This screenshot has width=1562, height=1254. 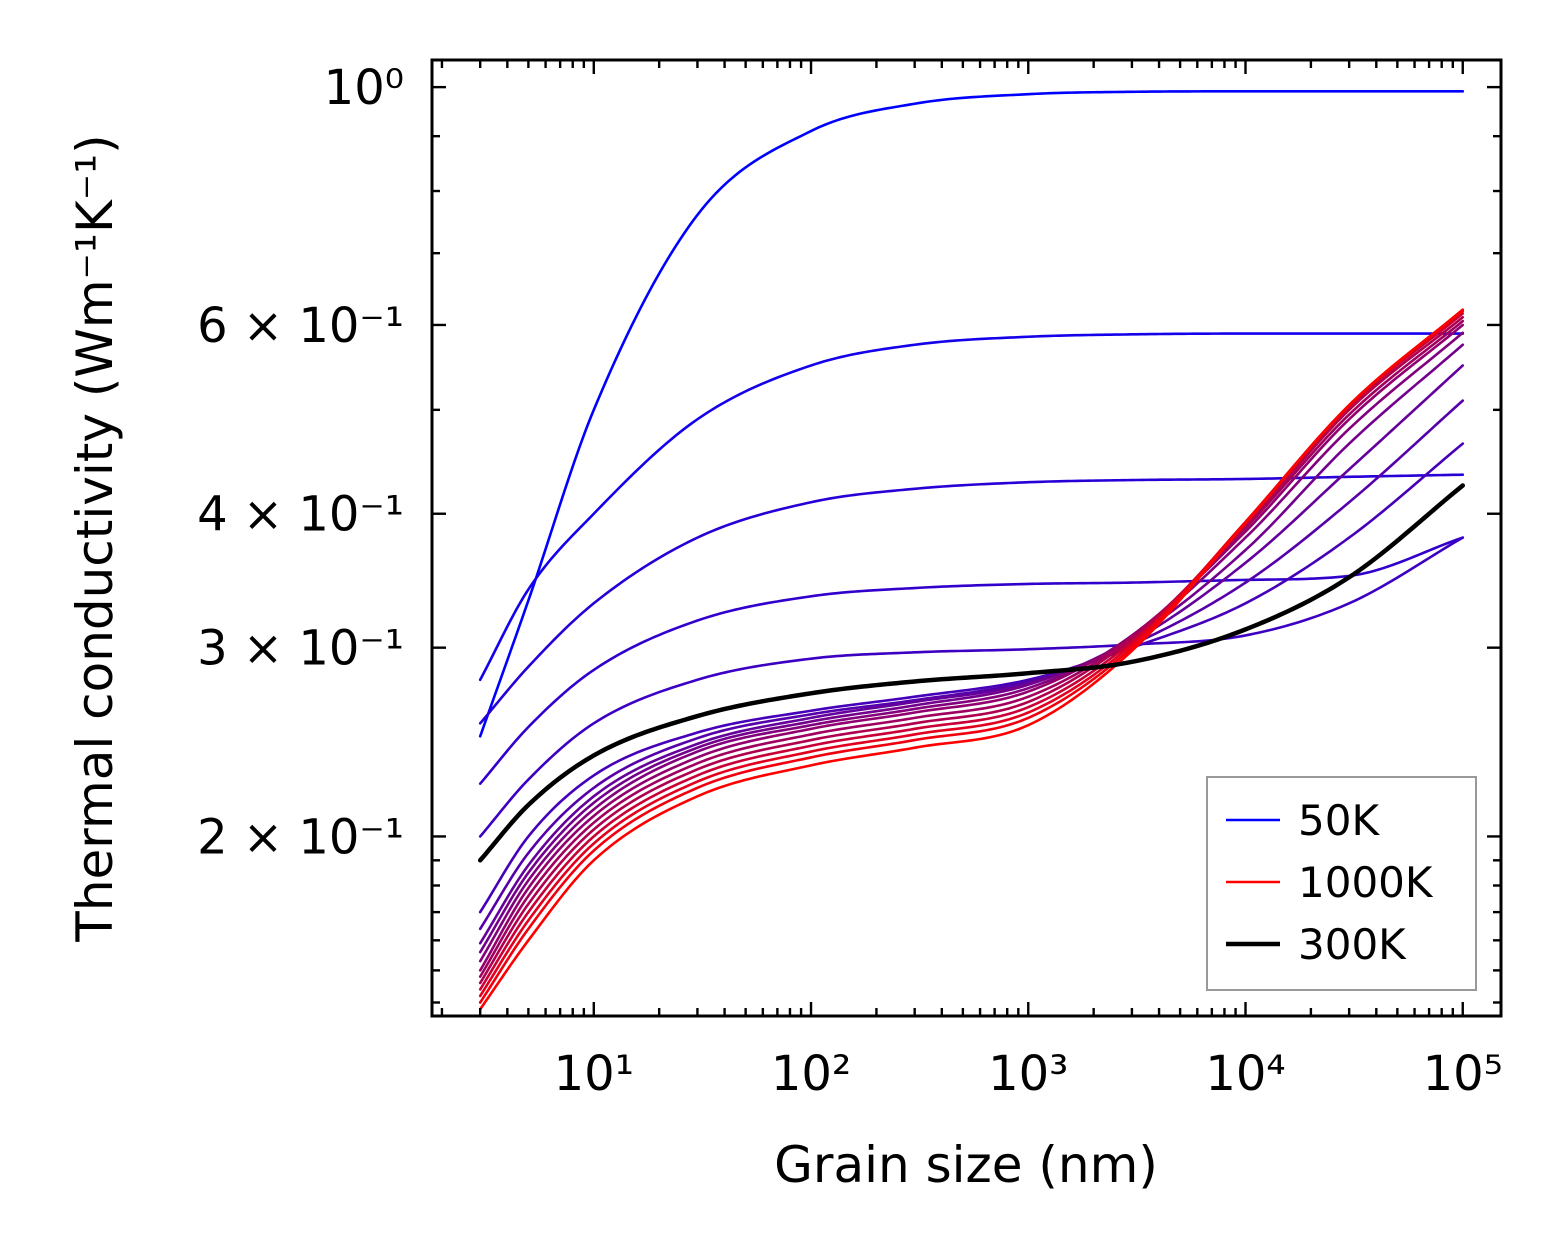 What do you see at coordinates (594, 1074) in the screenshot?
I see `x-tick-label: 10¹` at bounding box center [594, 1074].